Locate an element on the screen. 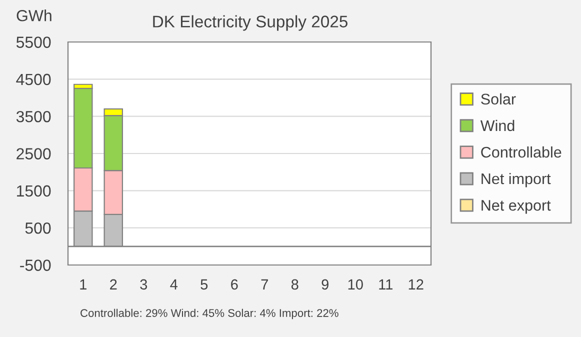 The image size is (581, 337). y-tick-label: 5500 is located at coordinates (33, 42).